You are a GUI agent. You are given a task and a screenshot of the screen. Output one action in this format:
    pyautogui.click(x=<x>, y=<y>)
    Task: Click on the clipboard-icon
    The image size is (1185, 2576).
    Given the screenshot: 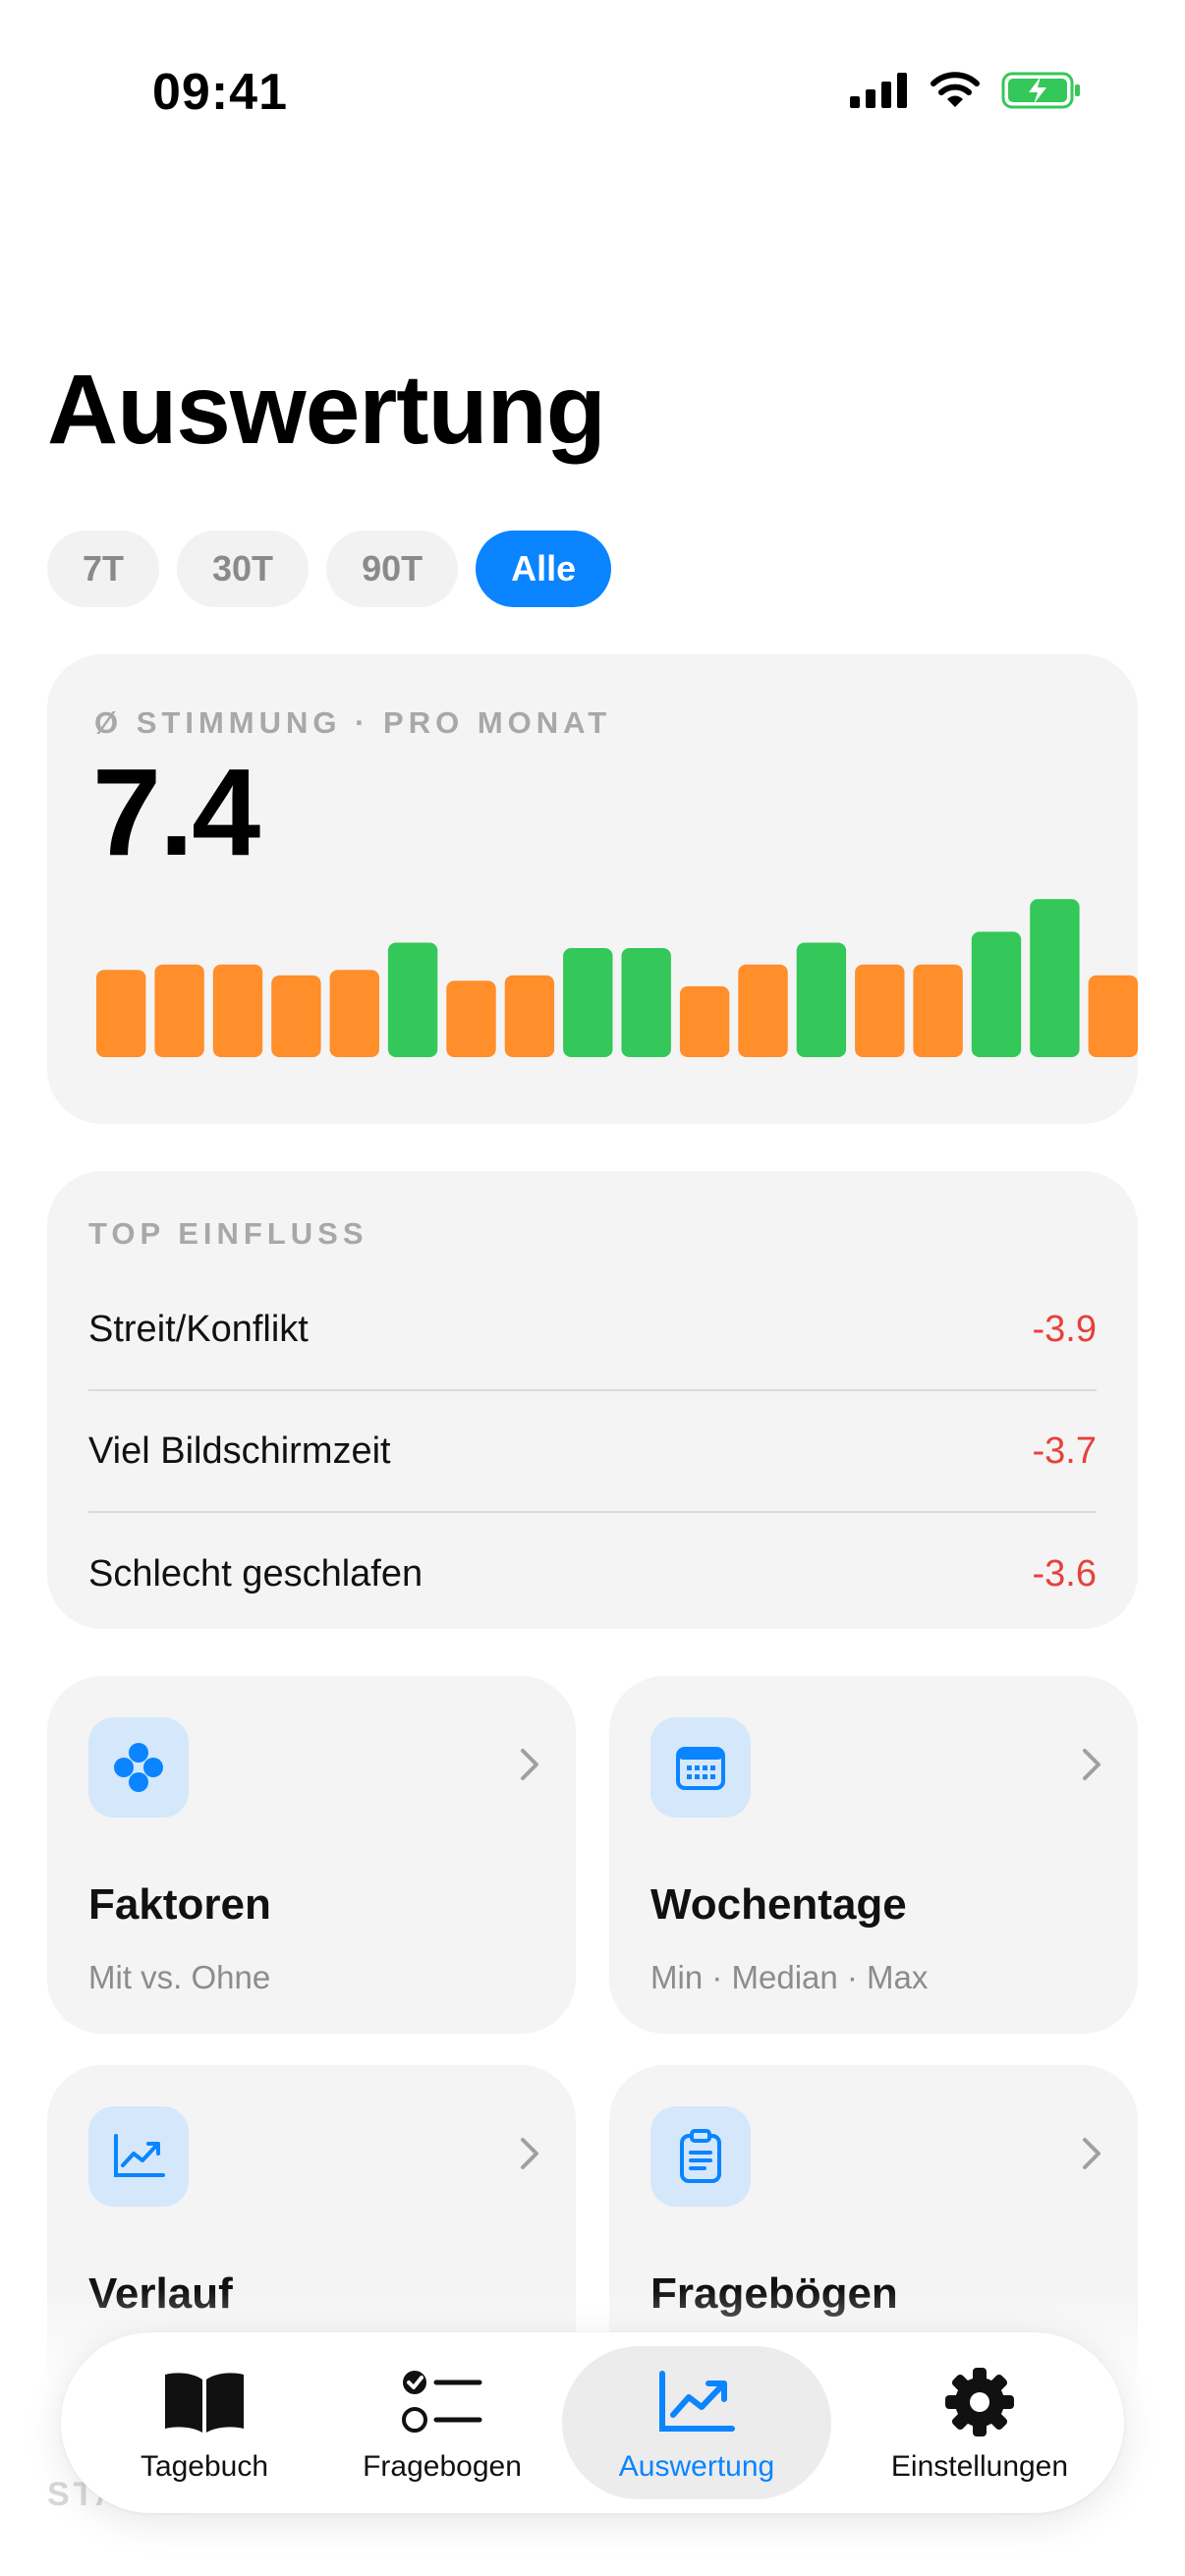 What is the action you would take?
    pyautogui.click(x=701, y=2156)
    